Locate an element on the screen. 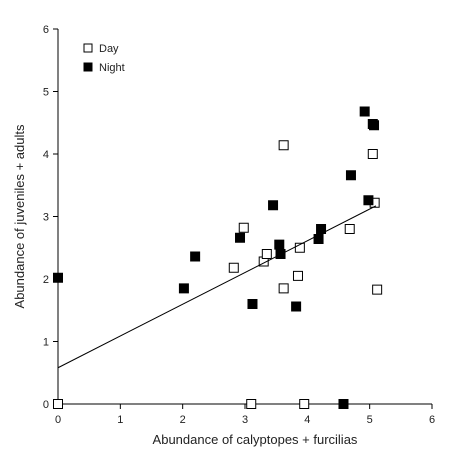  y-axis-ticks: 0 1 2 3 4 5 6 is located at coordinates (50, 217).